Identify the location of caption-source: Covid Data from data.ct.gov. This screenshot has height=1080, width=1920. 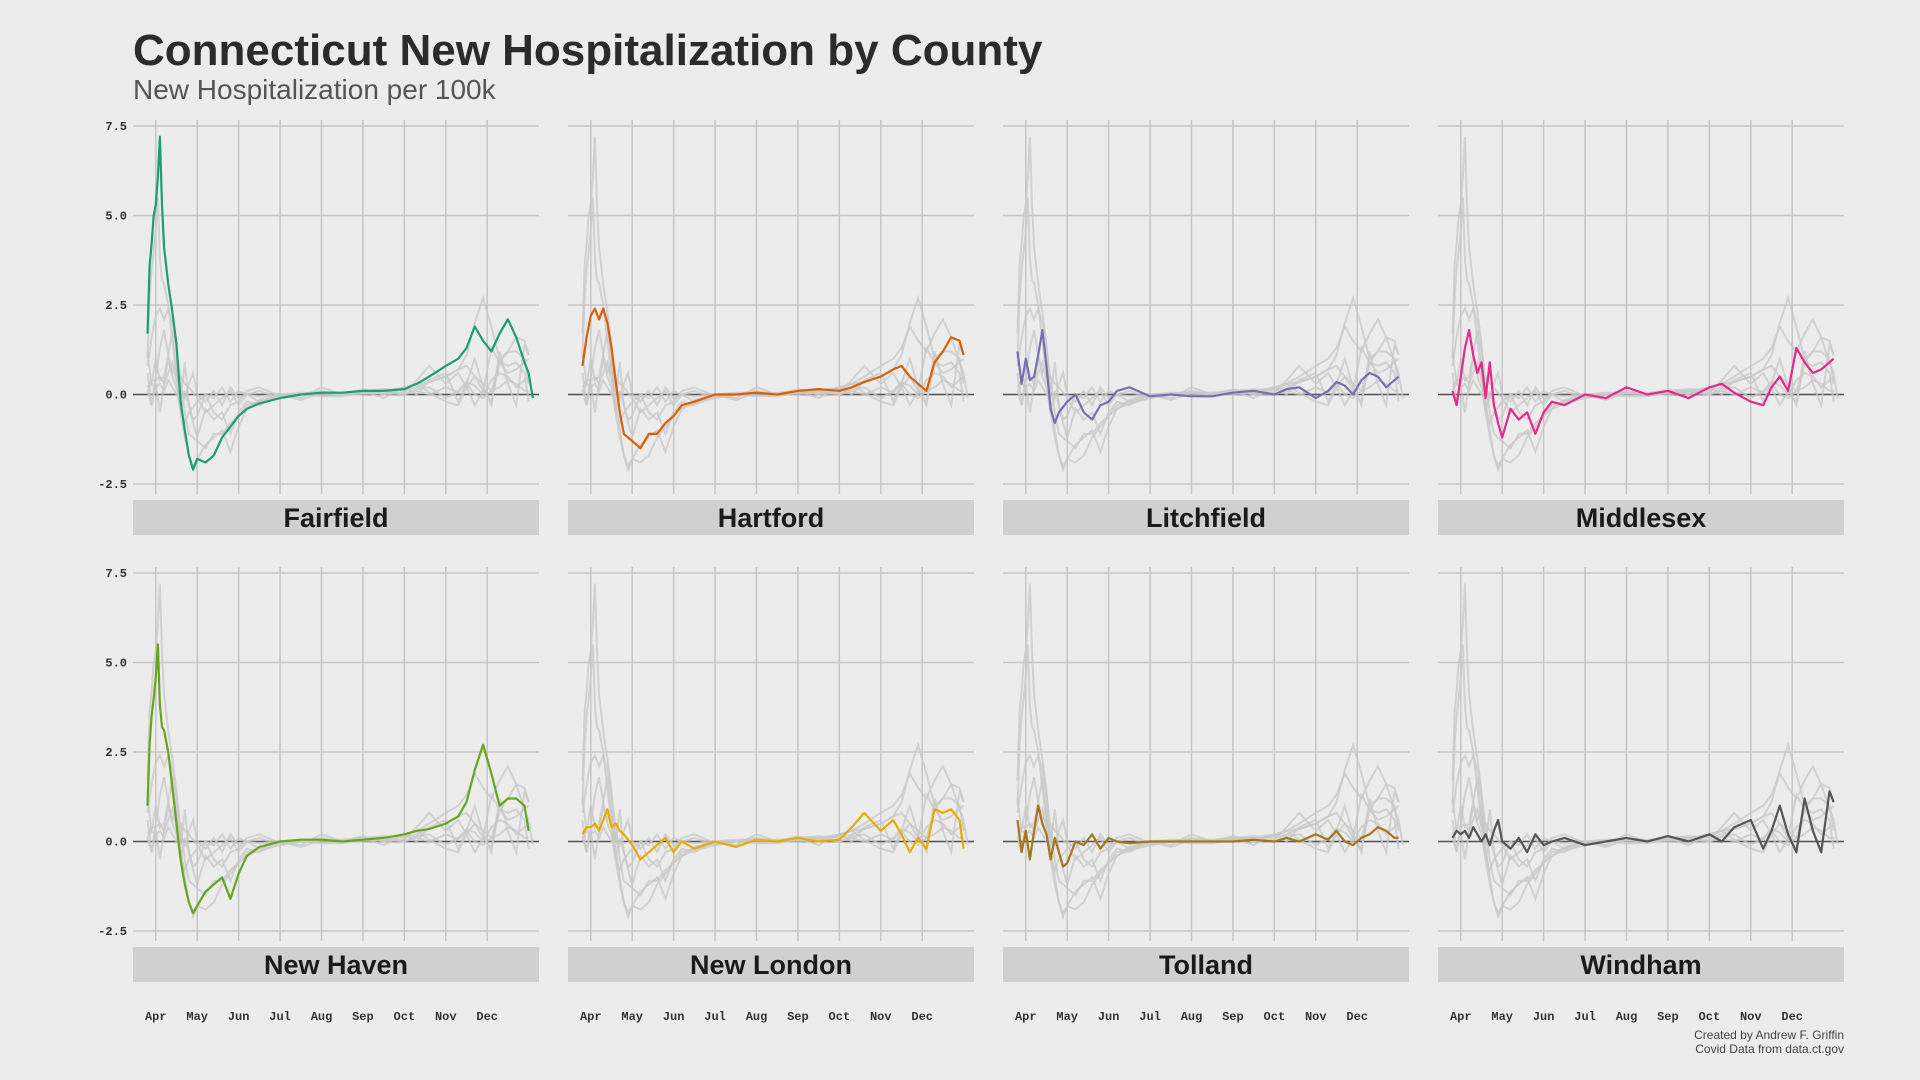
(1769, 1049).